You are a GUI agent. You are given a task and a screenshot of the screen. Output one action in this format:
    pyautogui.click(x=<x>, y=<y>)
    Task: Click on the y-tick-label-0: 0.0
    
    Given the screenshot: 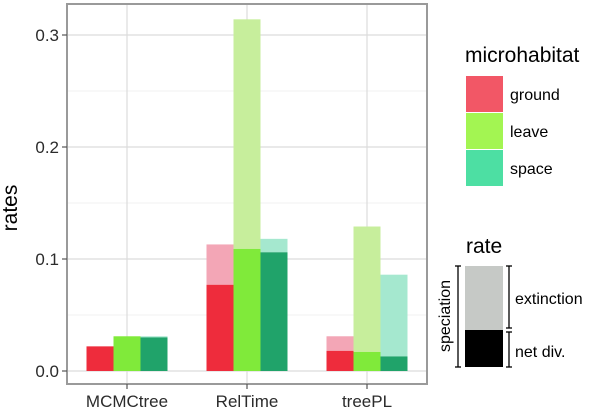 What is the action you would take?
    pyautogui.click(x=47, y=371)
    